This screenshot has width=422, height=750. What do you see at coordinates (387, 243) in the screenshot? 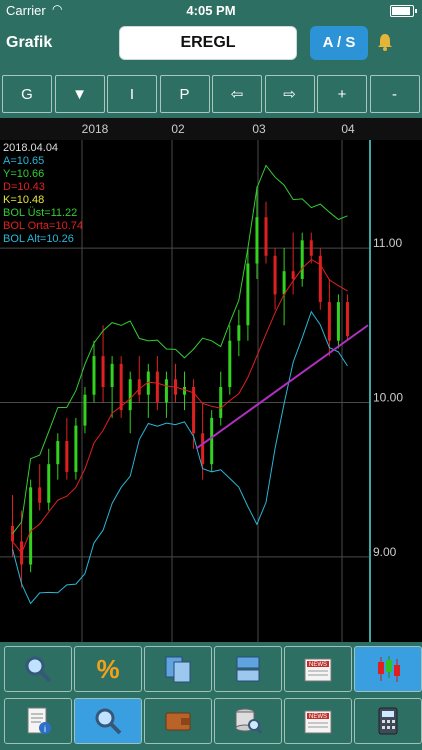
I see `y-tick-label: 11.00` at bounding box center [387, 243].